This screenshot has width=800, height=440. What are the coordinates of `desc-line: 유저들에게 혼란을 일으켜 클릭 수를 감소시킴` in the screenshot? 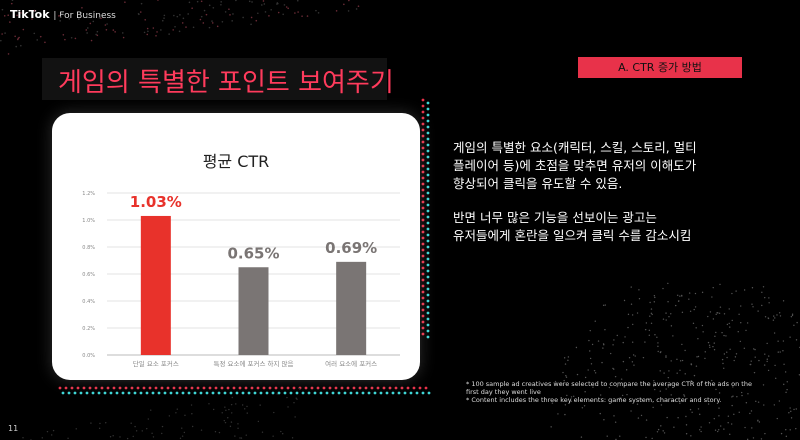 It's located at (613, 236).